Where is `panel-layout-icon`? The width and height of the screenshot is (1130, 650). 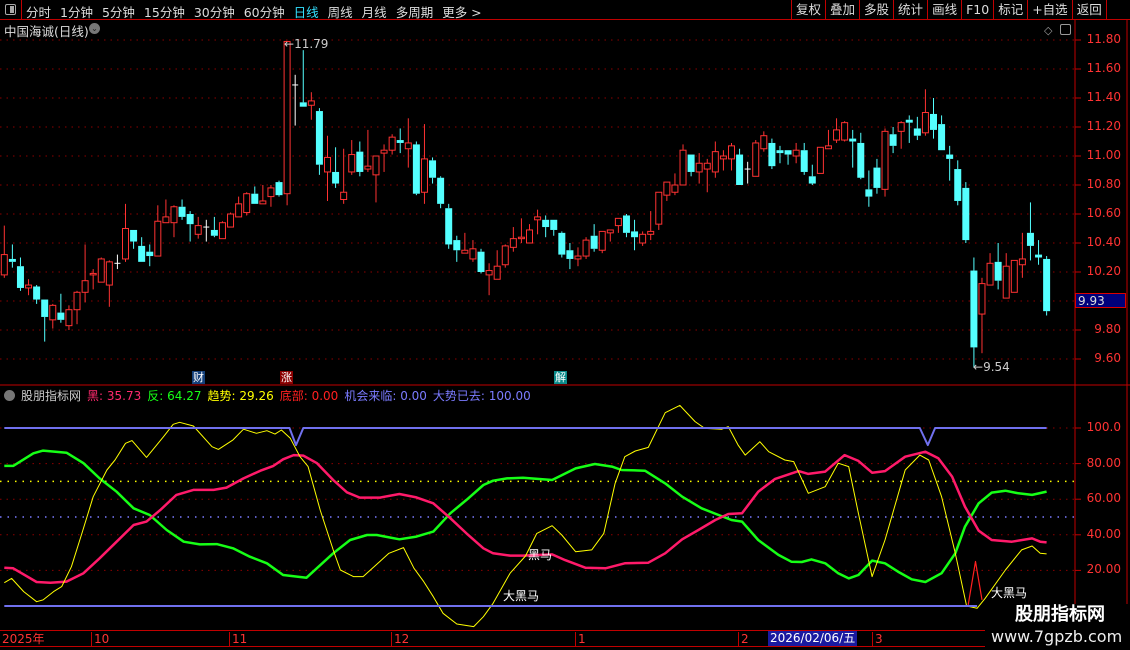 panel-layout-icon is located at coordinates (1065, 29).